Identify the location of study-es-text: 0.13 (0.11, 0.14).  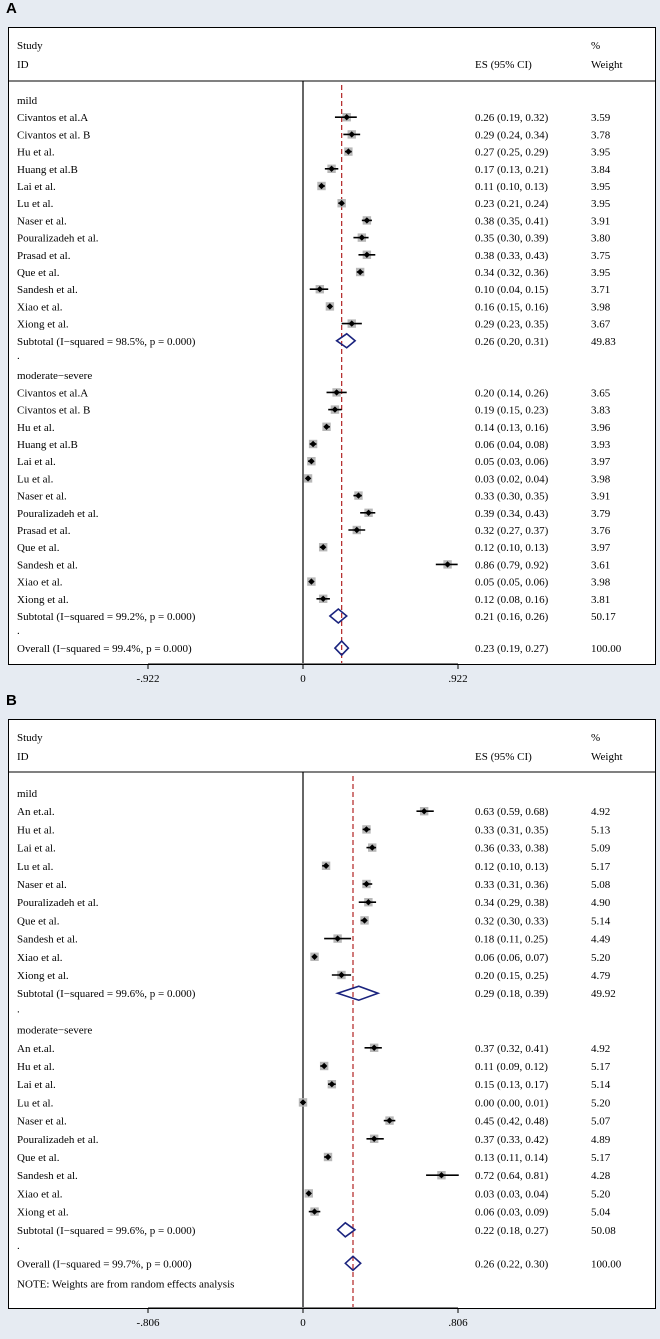
(511, 1158).